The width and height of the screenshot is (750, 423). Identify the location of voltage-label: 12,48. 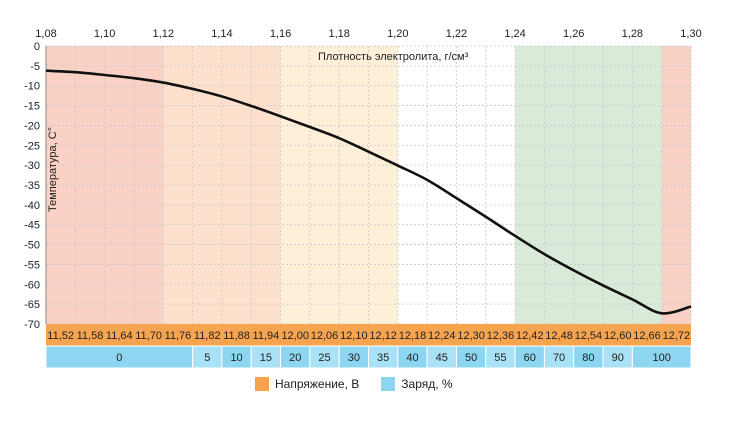
(559, 336).